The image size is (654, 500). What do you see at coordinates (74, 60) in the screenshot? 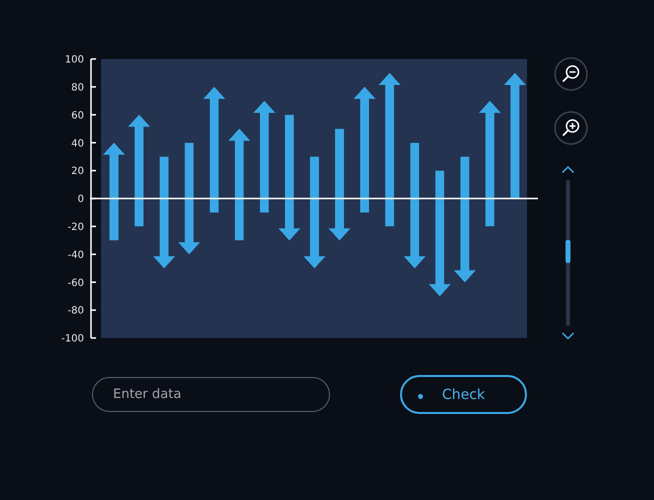
I see `y-tick-label: 100` at bounding box center [74, 60].